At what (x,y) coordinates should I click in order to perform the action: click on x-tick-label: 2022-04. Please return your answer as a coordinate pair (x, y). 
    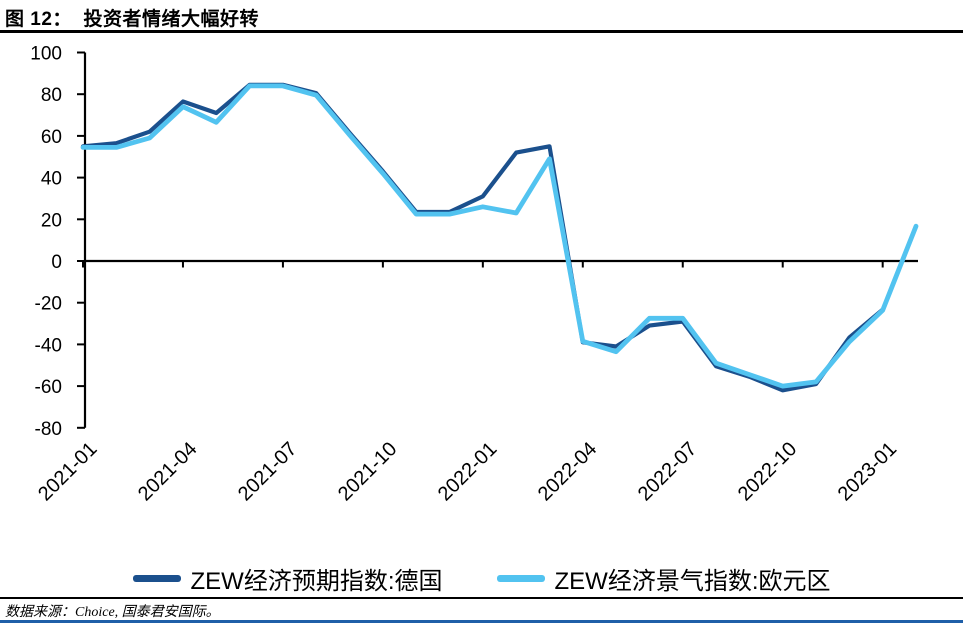
    Looking at the image, I should click on (567, 471).